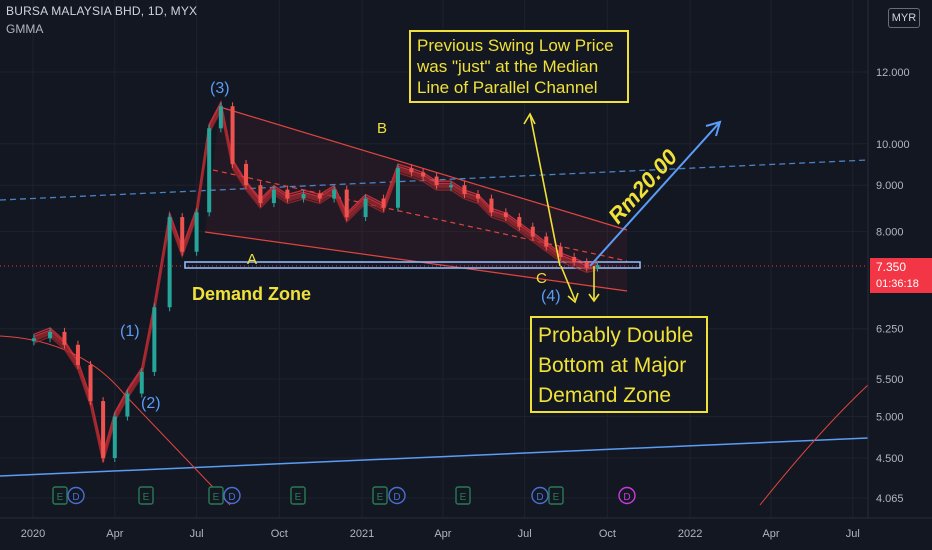  I want to click on target-arrow-line, so click(655, 194).